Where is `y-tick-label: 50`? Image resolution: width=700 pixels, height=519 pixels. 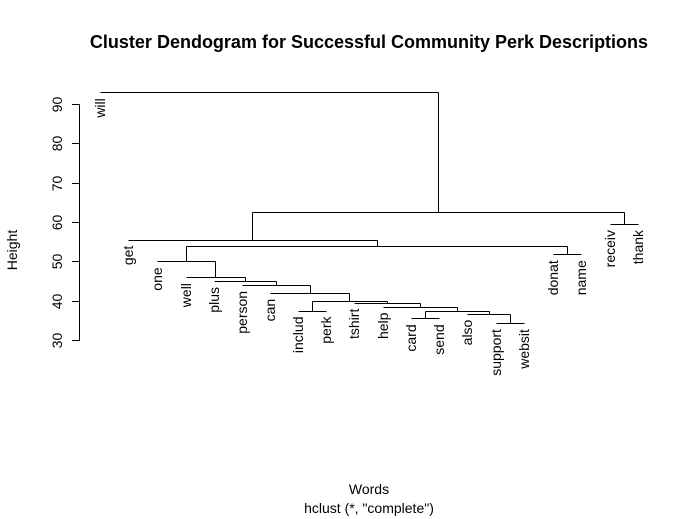
y-tick-label: 50 is located at coordinates (57, 262).